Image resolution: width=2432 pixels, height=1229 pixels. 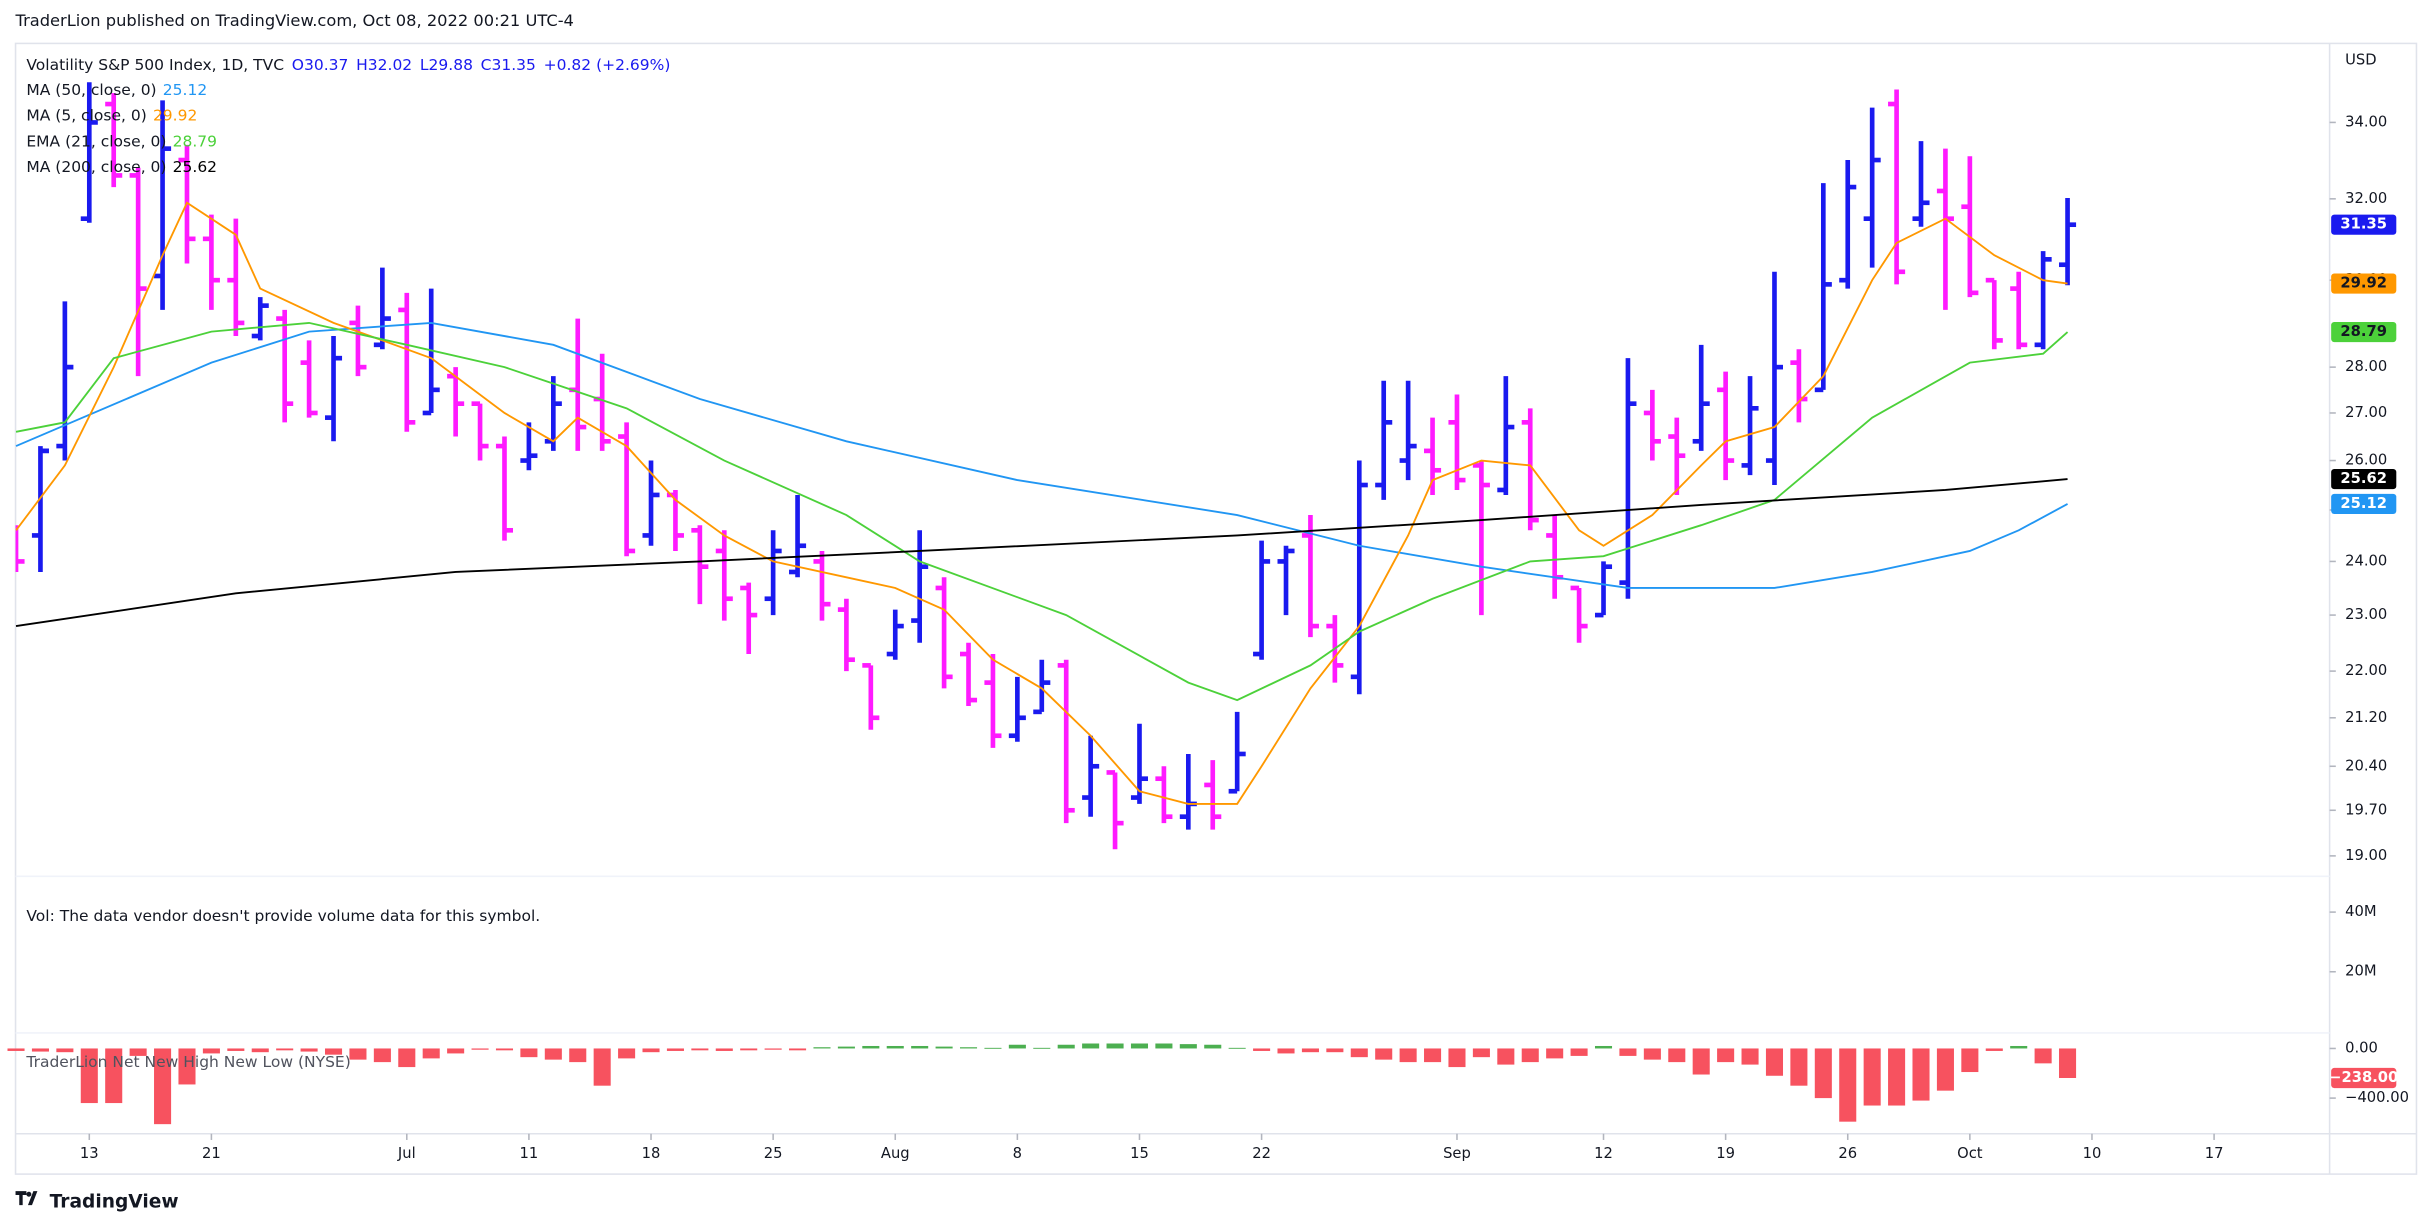 What do you see at coordinates (446, 65) in the screenshot?
I see `status: L29.88` at bounding box center [446, 65].